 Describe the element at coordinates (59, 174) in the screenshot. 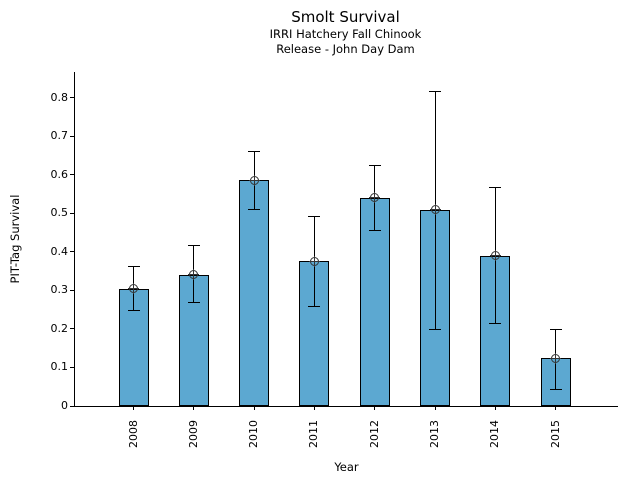

I see `y-tick-label: 0.6` at that location.